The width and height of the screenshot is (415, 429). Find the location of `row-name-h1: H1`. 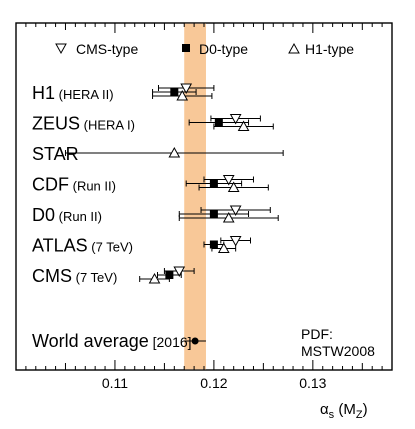

row-name-h1: H1 is located at coordinates (43, 93).